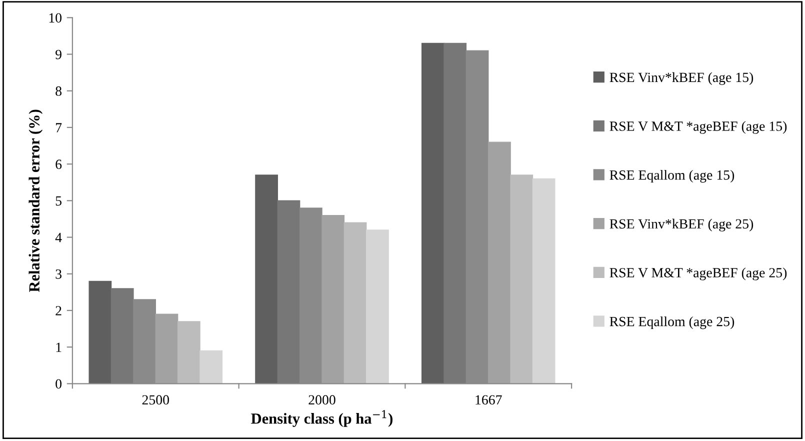 The image size is (805, 441). I want to click on legend-label: RSE Vinv*kBEF (age 15), so click(682, 78).